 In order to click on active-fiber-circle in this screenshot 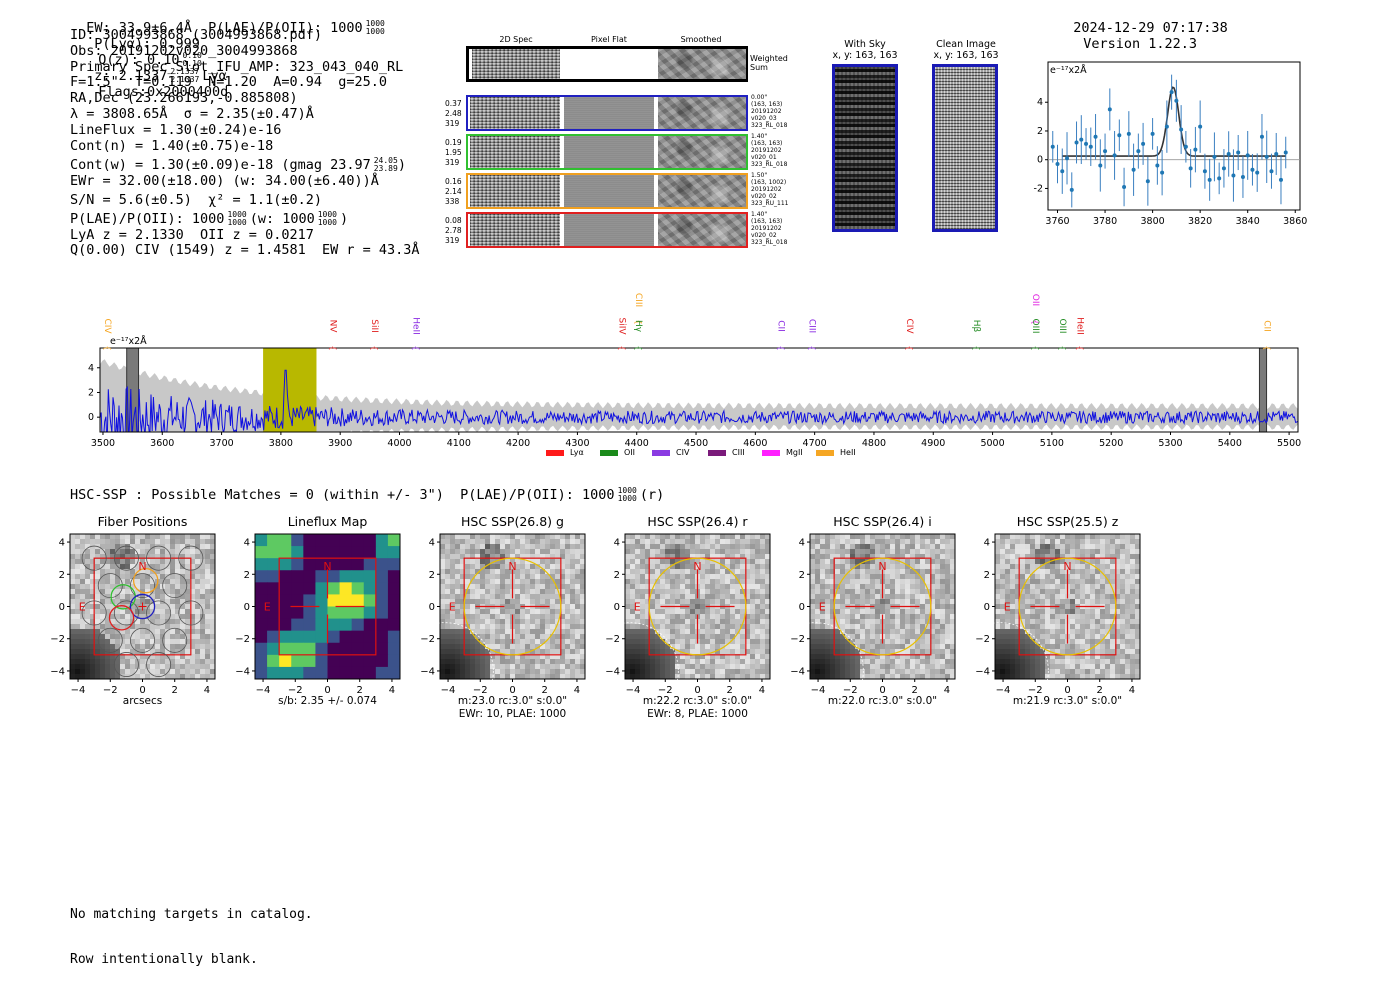, I will do `click(121, 618)`.